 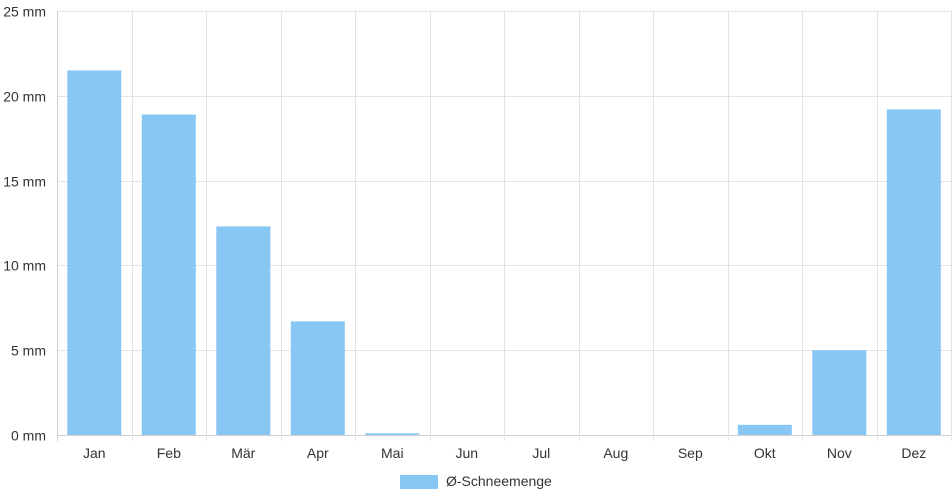 What do you see at coordinates (318, 453) in the screenshot?
I see `x-tick-label: Apr` at bounding box center [318, 453].